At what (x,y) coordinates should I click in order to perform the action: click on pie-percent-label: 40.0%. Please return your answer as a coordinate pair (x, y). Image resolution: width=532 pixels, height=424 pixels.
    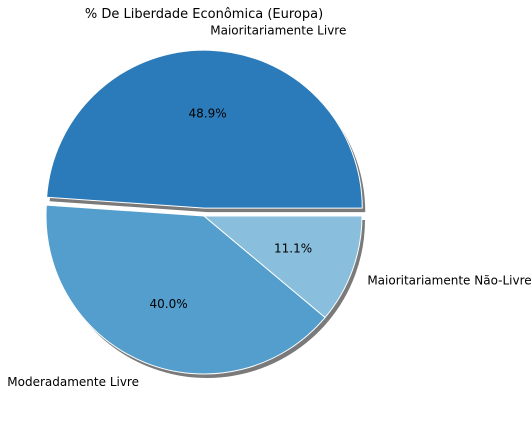
    Looking at the image, I should click on (168, 304).